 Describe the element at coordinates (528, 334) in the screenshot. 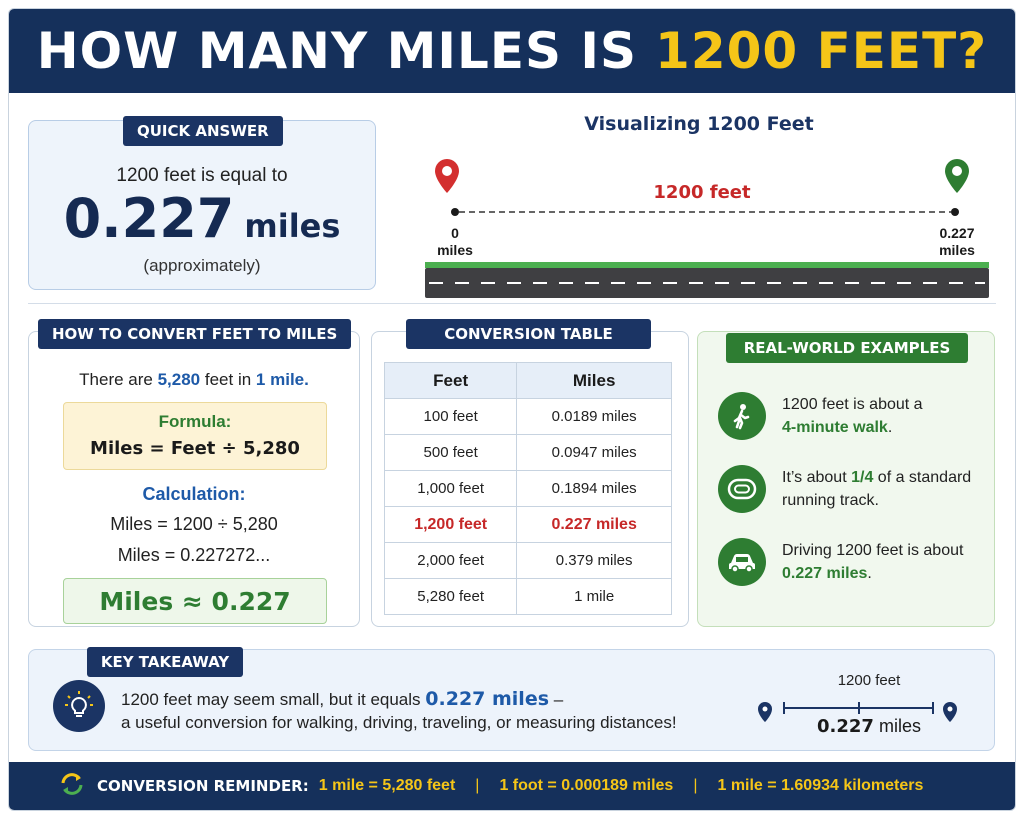

I see `conversion-table-label: CONVERSION TABLE` at that location.